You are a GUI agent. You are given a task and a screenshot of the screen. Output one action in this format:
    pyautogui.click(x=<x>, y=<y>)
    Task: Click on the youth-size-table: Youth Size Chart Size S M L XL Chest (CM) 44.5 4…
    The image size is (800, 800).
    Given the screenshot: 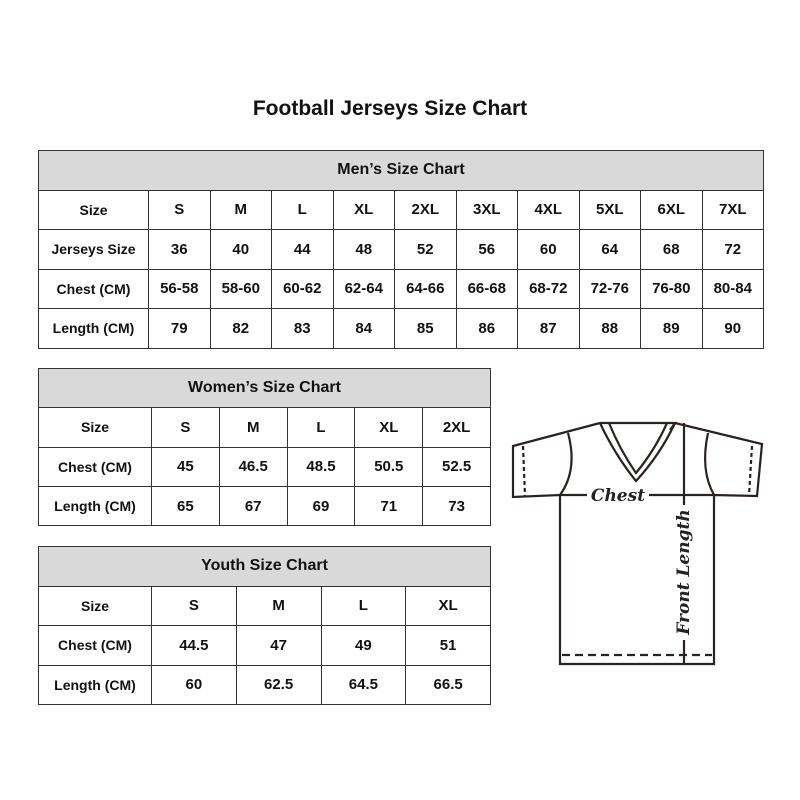 What is the action you would take?
    pyautogui.click(x=264, y=625)
    